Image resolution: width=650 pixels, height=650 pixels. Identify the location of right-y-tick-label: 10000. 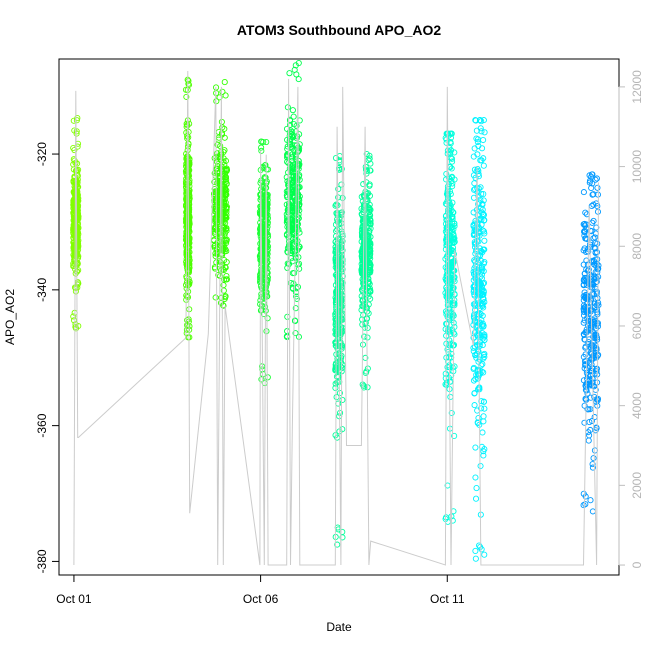
(637, 167).